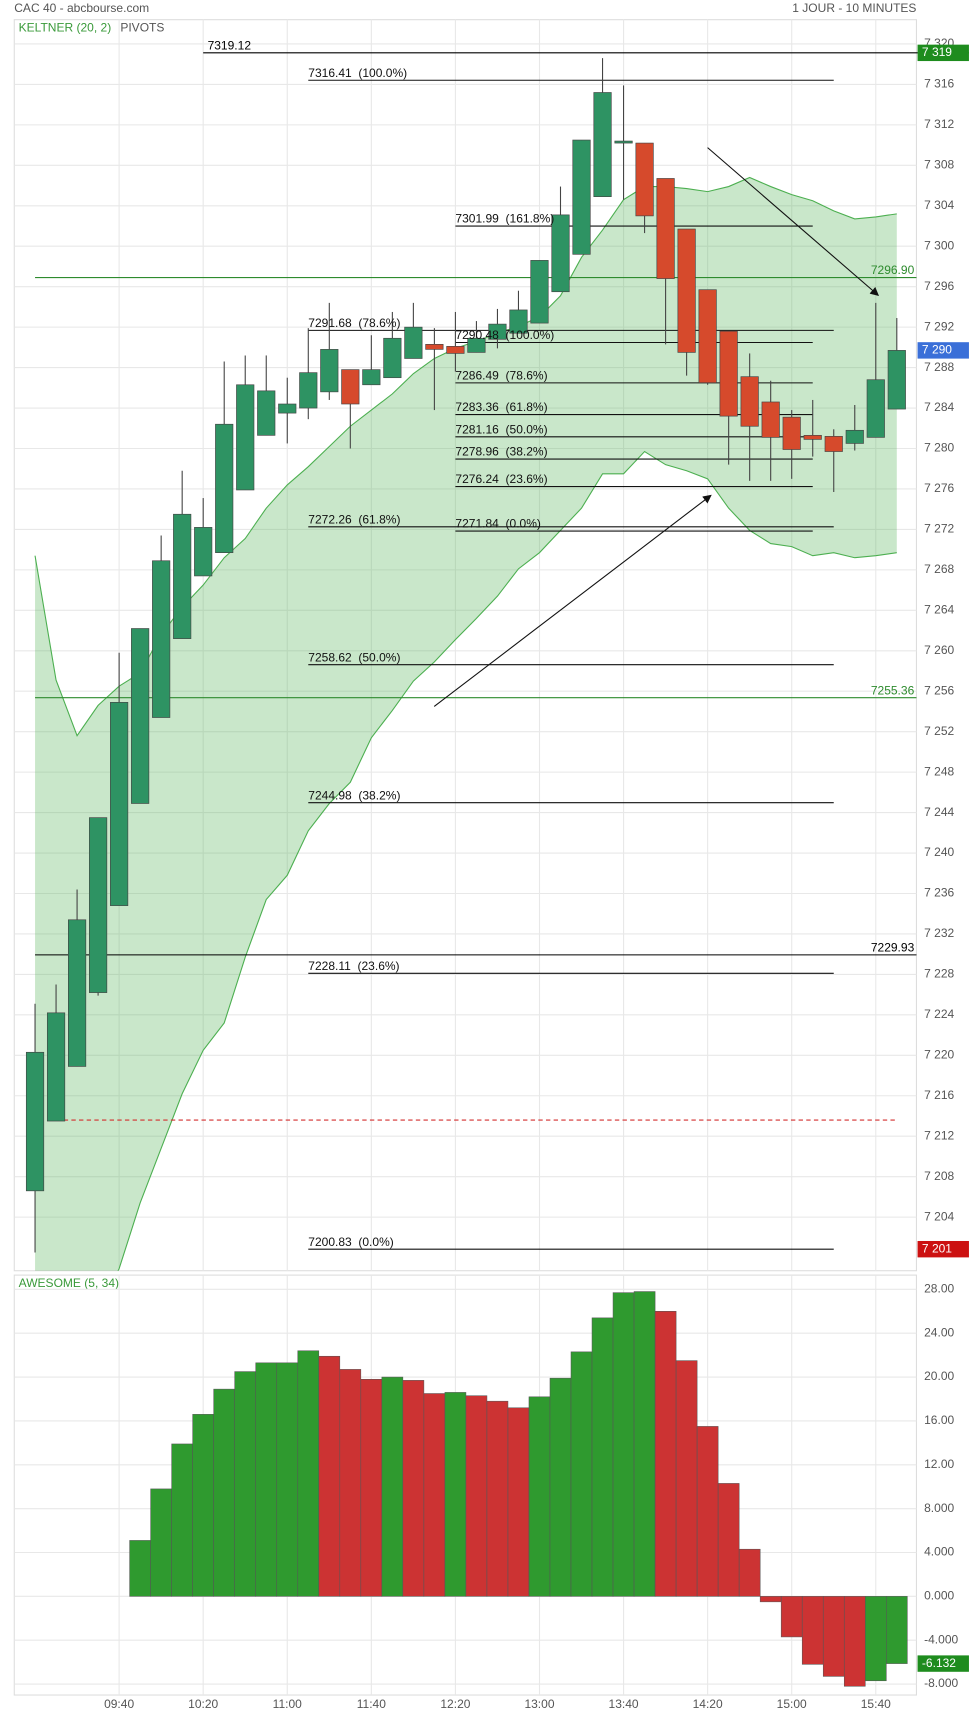 Image resolution: width=969 pixels, height=1718 pixels. What do you see at coordinates (939, 1464) in the screenshot?
I see `y-tick-label: 12.00` at bounding box center [939, 1464].